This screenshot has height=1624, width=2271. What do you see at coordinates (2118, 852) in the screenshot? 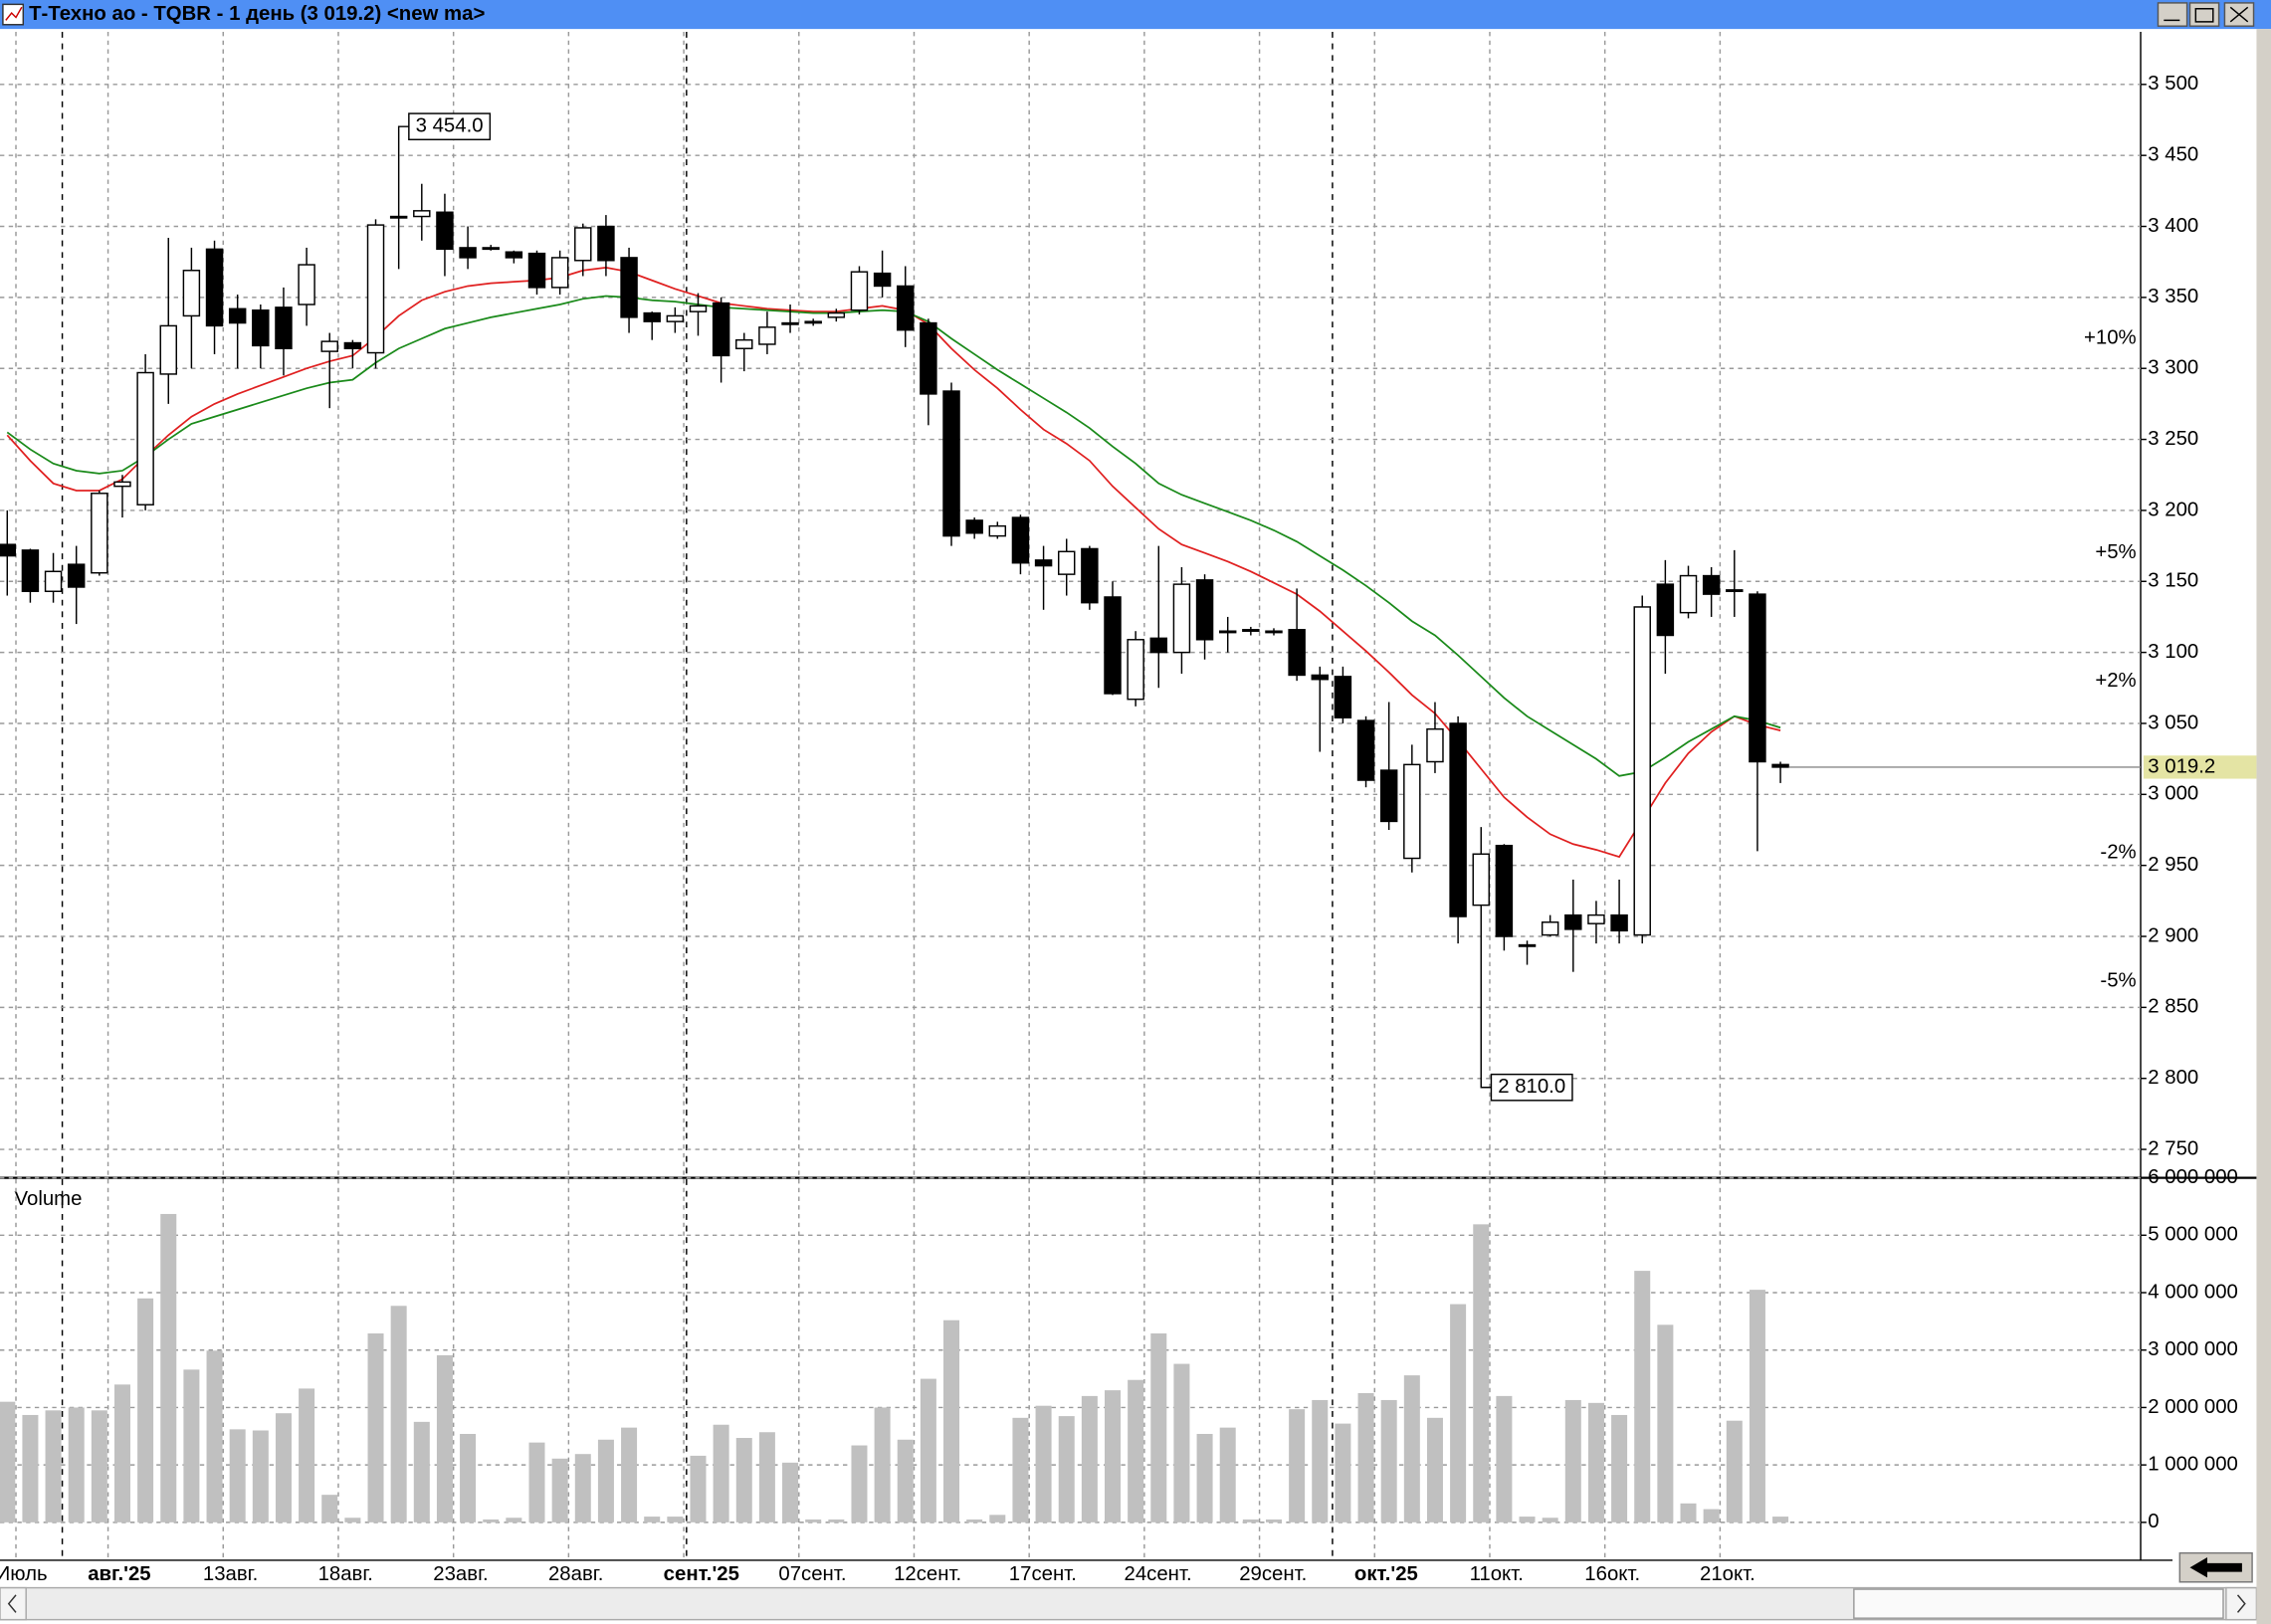
I see `percent-level-label: -2%` at bounding box center [2118, 852].